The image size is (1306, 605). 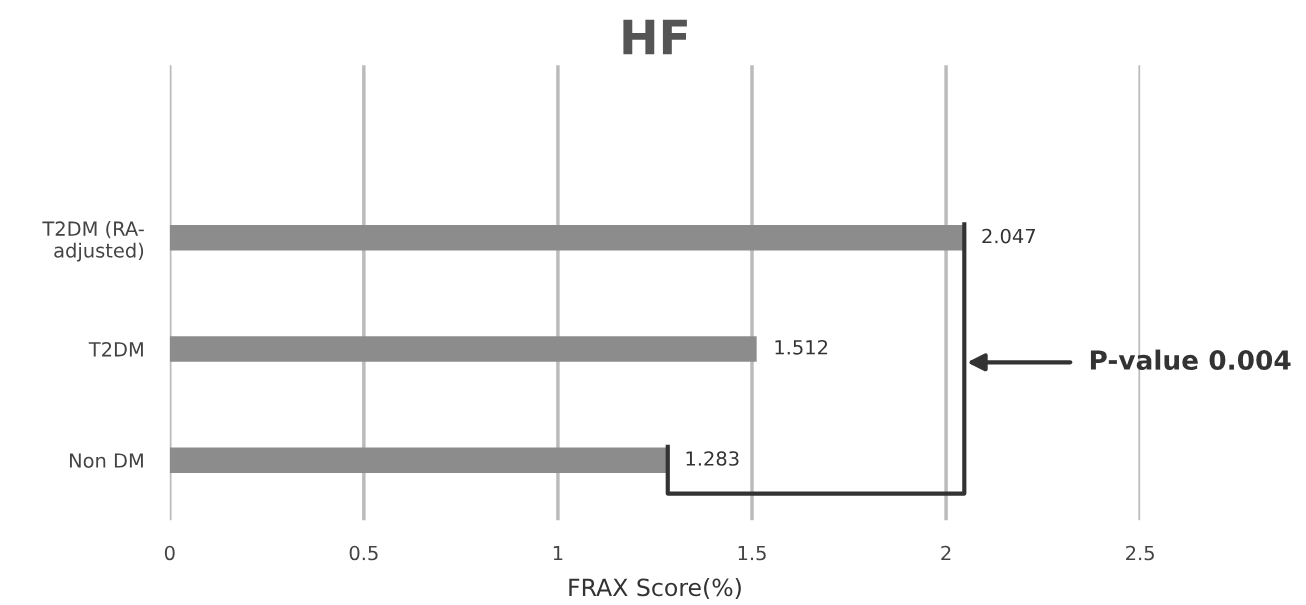 What do you see at coordinates (115, 349) in the screenshot?
I see `y-tick-label: T2DM` at bounding box center [115, 349].